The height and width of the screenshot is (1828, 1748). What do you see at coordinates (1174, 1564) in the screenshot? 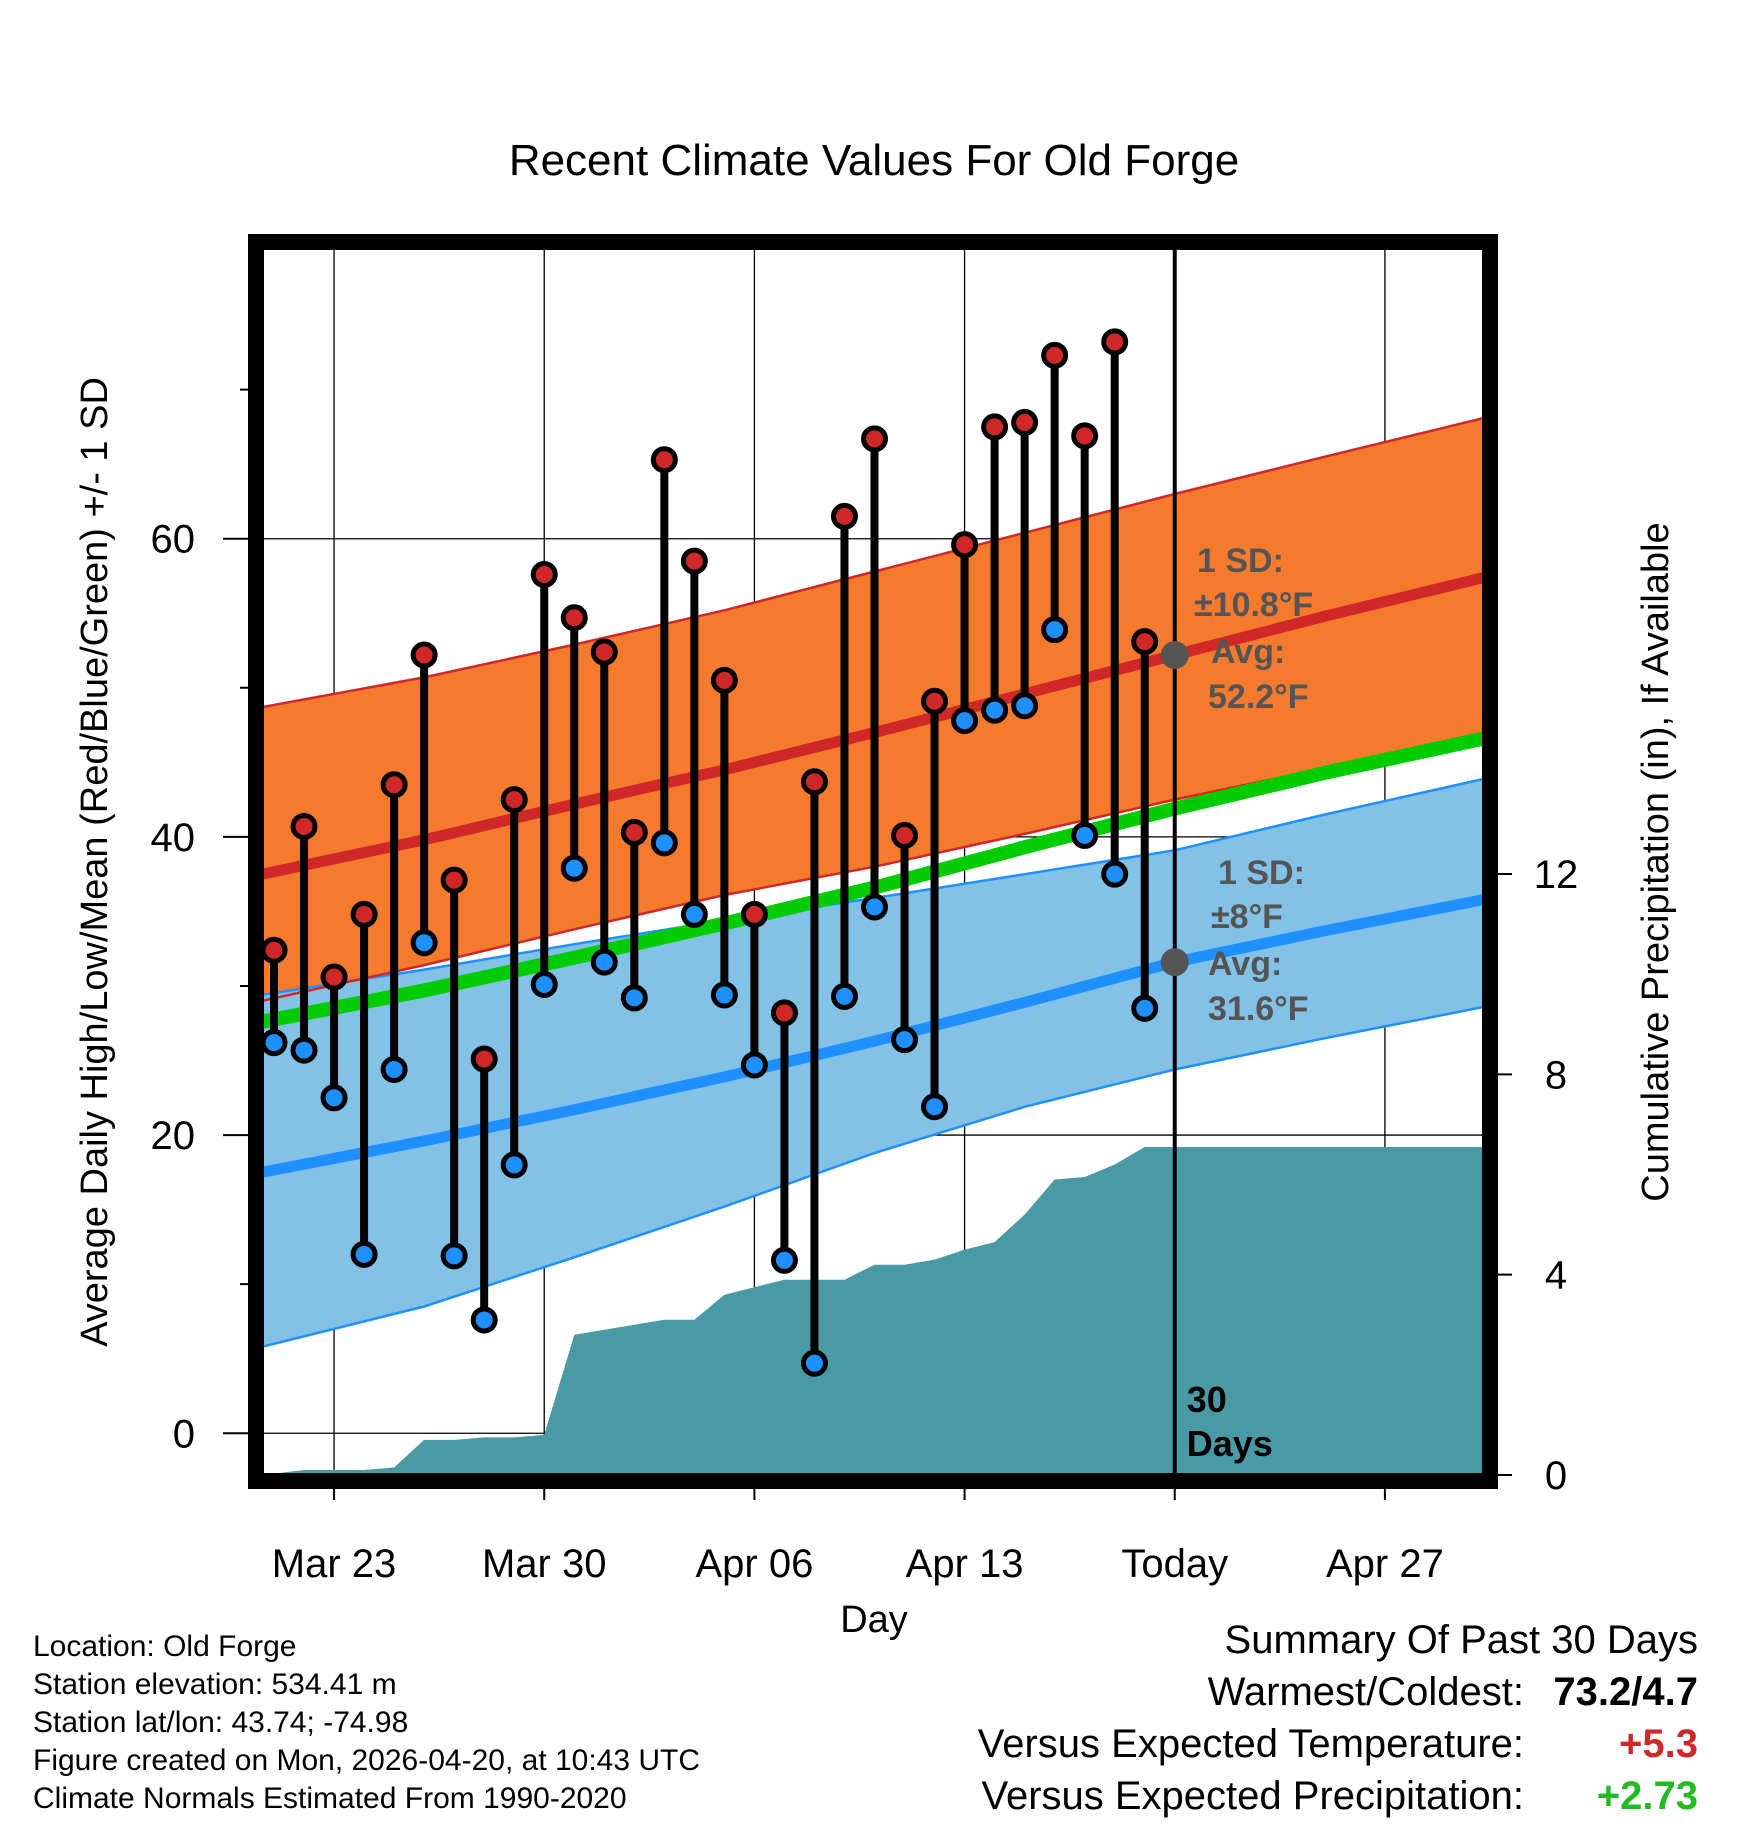
I see `x-tick-label: Today` at bounding box center [1174, 1564].